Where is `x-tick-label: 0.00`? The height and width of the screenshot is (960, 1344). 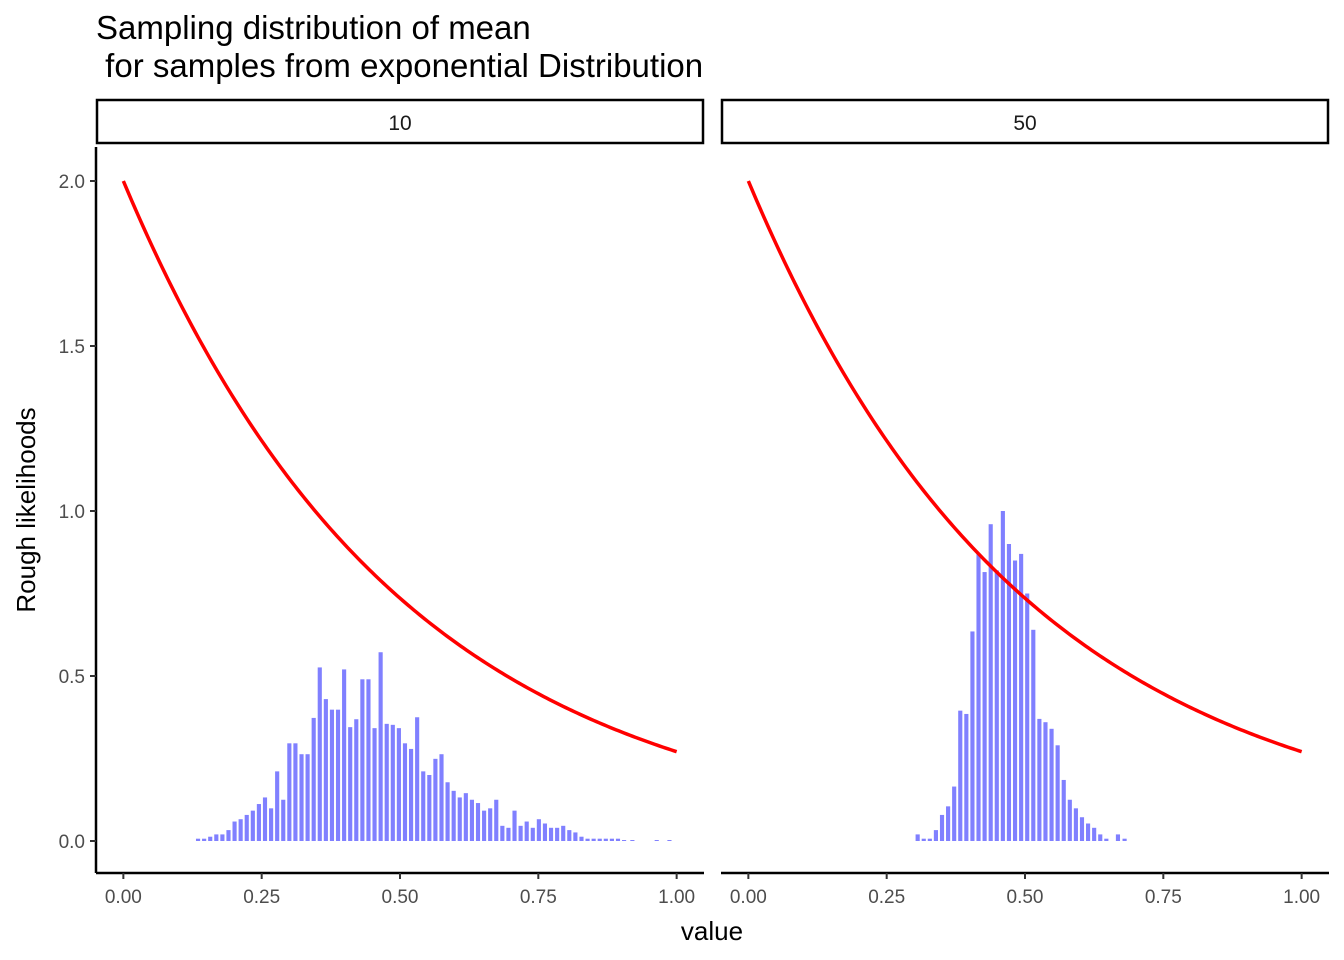
x-tick-label: 0.00 is located at coordinates (123, 897).